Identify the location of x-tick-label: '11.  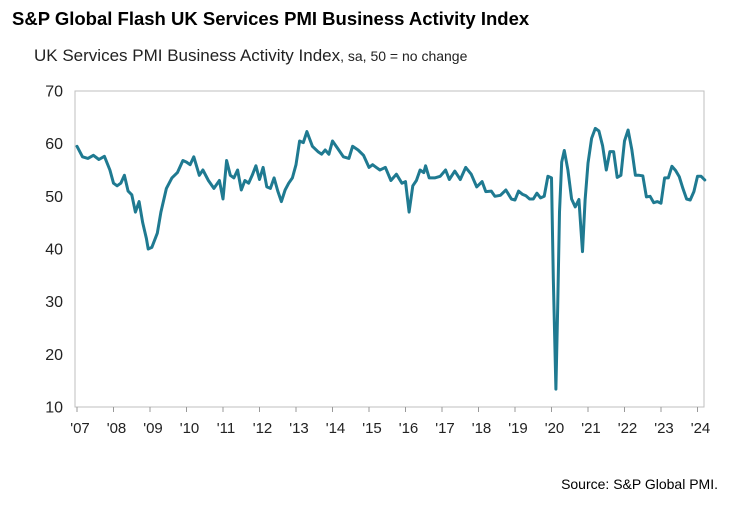
(226, 428).